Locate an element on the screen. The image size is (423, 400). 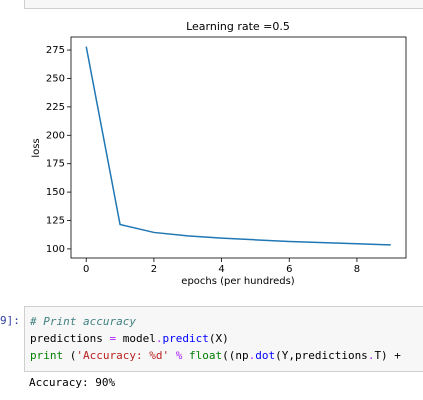
comment: # Print accuracy is located at coordinates (83, 321).